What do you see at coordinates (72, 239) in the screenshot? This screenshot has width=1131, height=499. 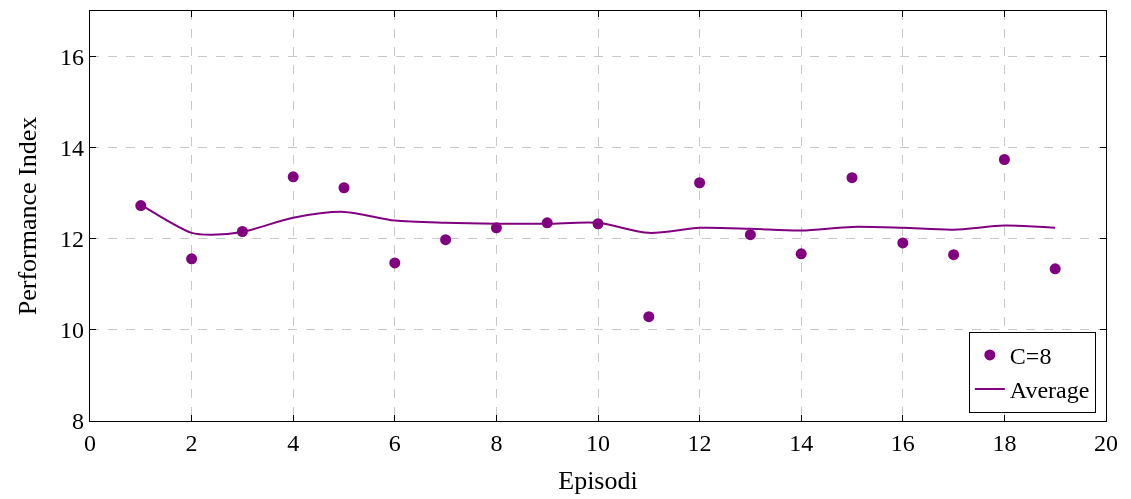 I see `y-tick-label: 12` at bounding box center [72, 239].